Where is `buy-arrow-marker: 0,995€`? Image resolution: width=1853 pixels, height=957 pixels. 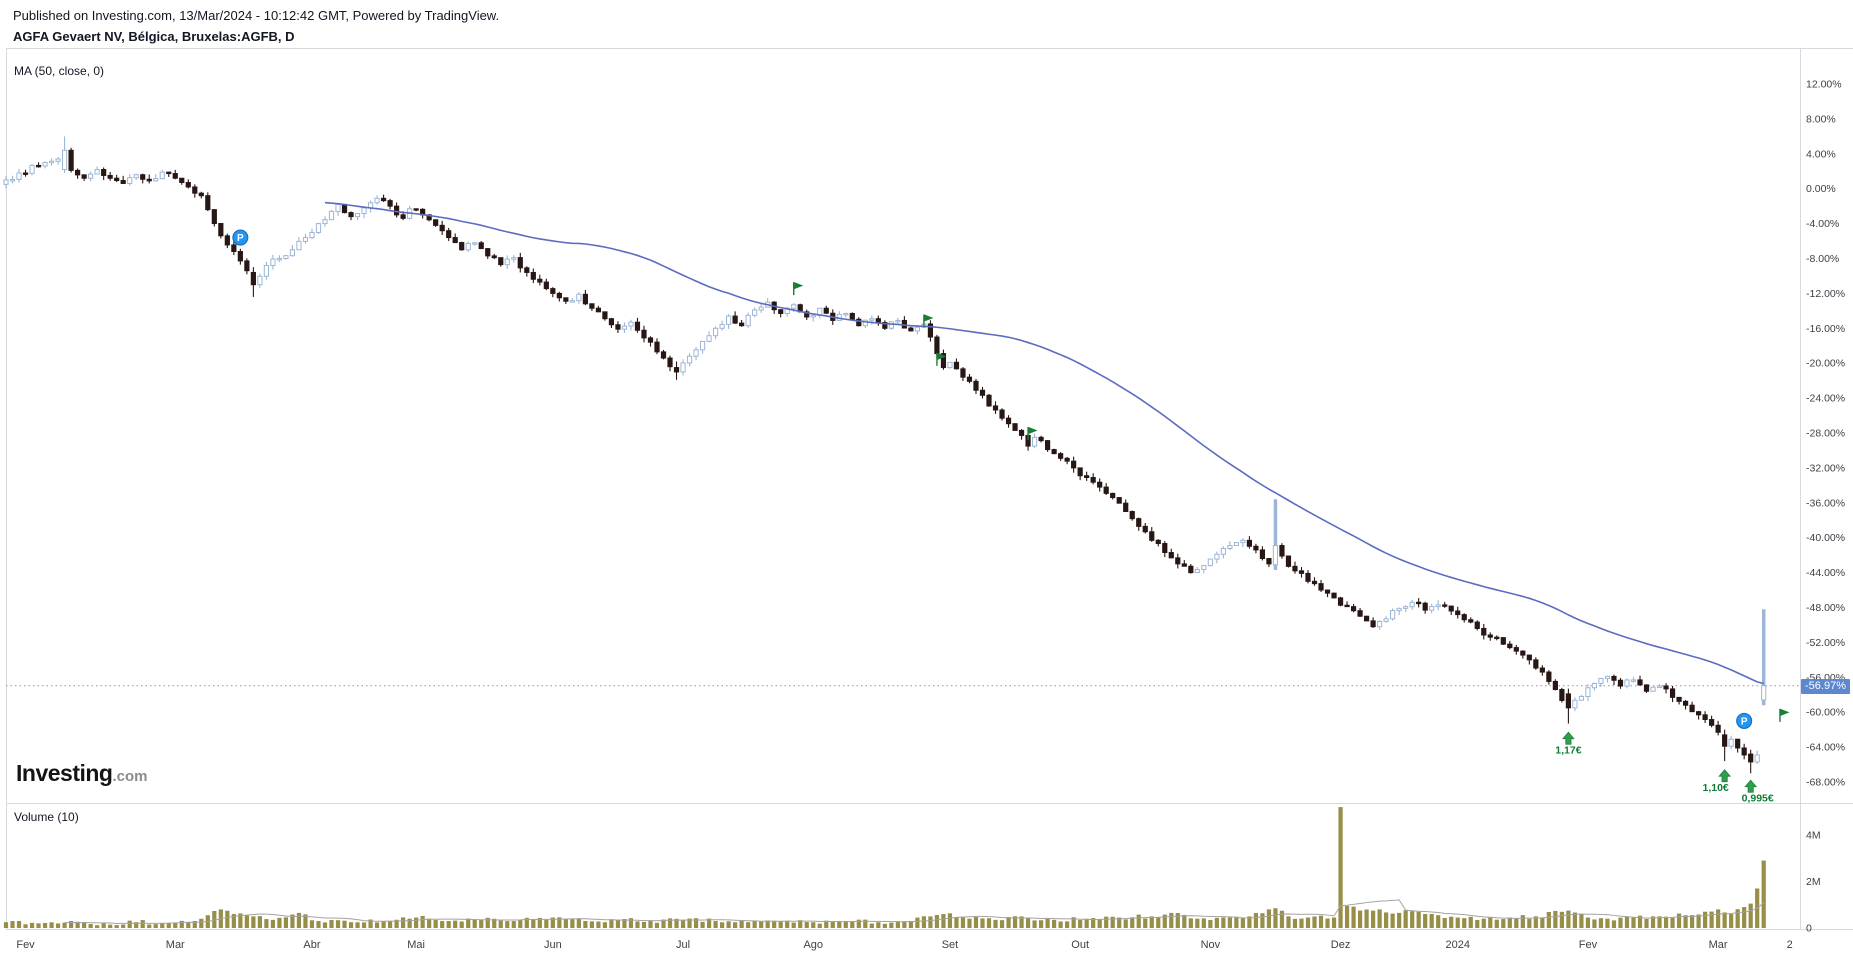
buy-arrow-marker: 0,995€ is located at coordinates (1758, 791).